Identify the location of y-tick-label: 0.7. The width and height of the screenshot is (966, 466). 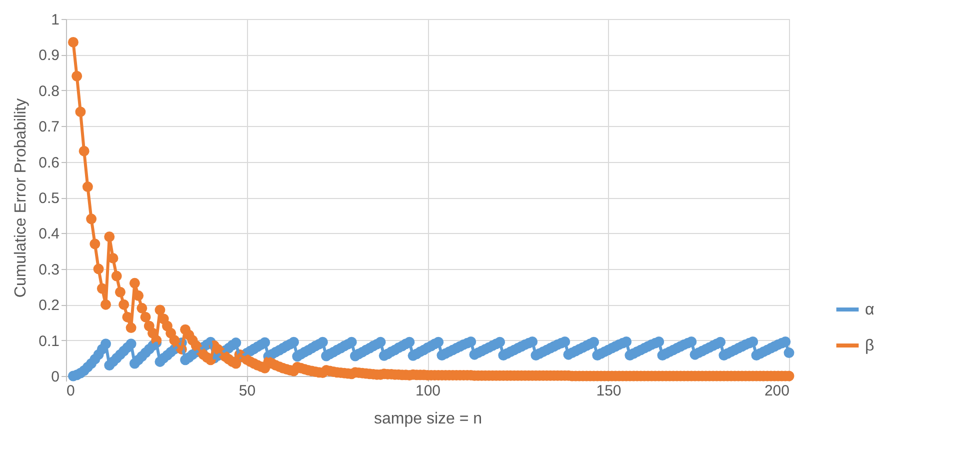
(49, 127).